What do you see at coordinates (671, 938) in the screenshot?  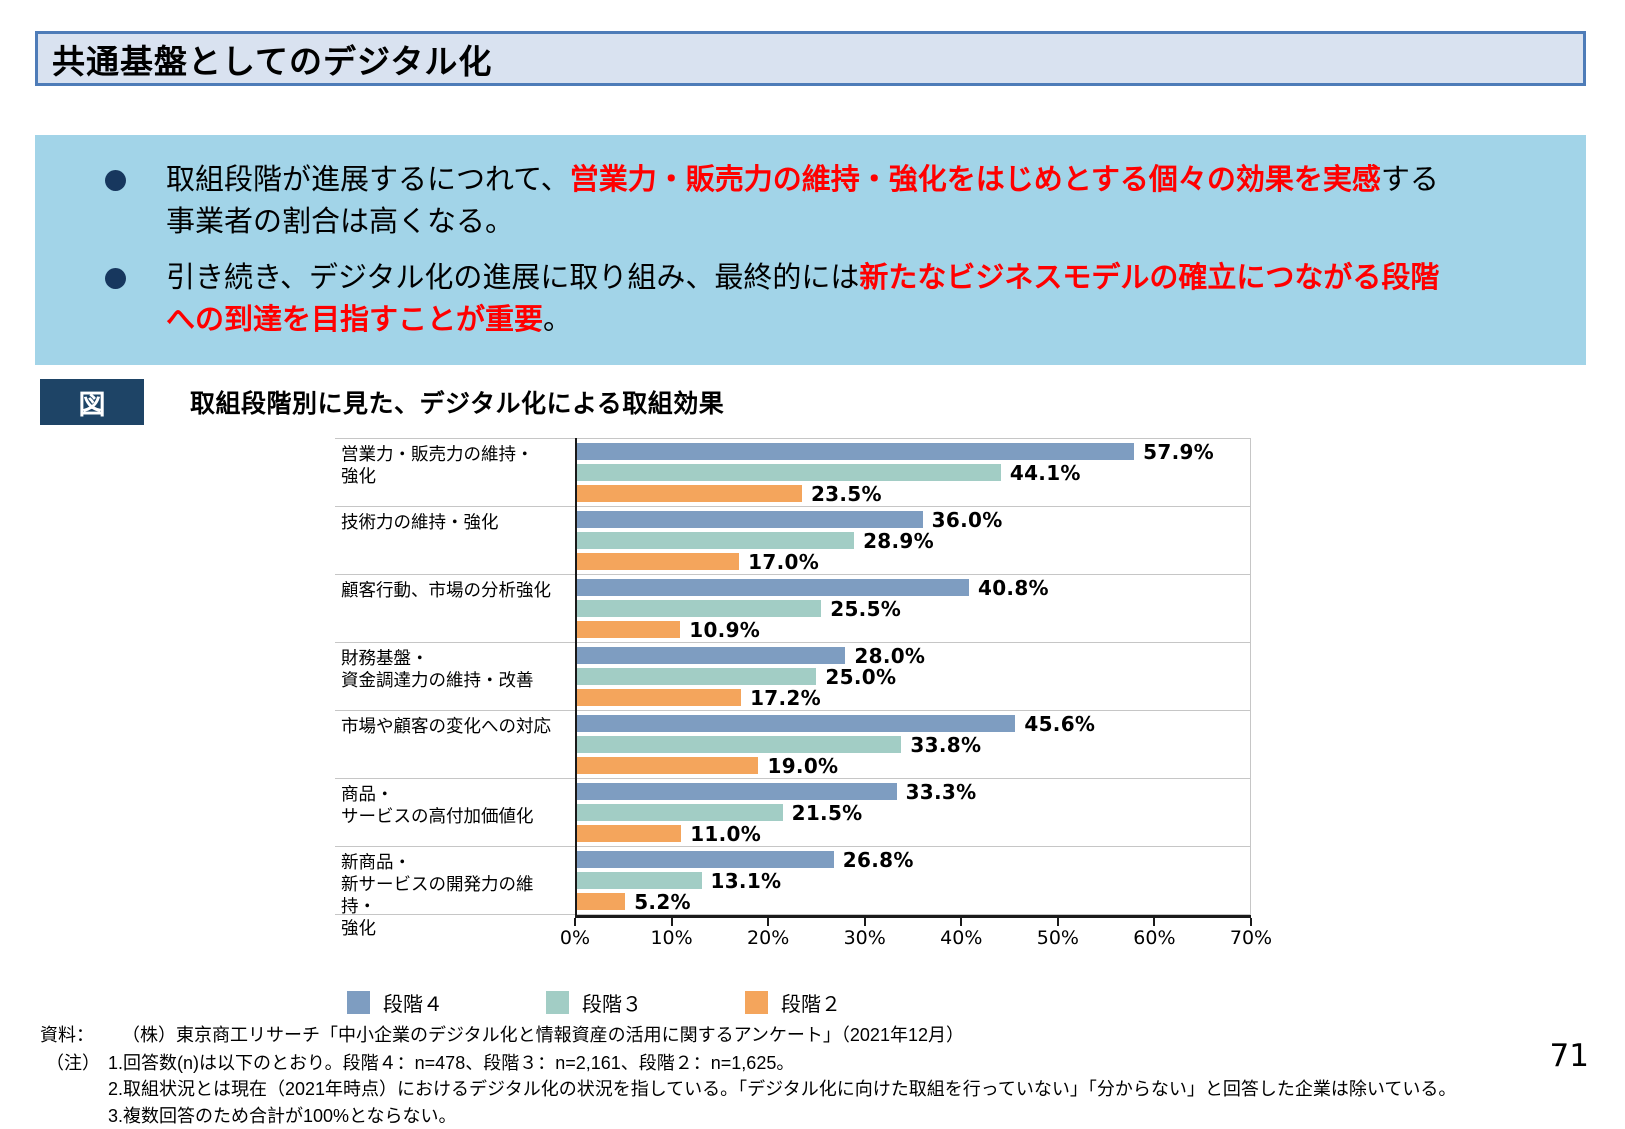 I see `x-axis-tick-label: 10%` at bounding box center [671, 938].